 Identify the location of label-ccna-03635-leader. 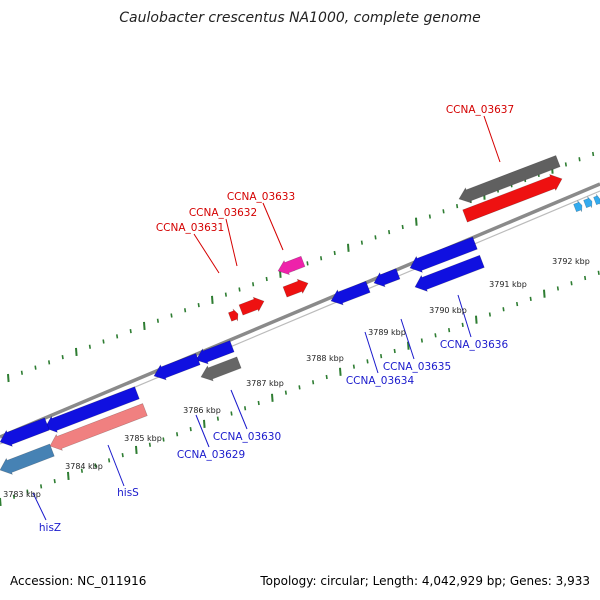
(407, 339).